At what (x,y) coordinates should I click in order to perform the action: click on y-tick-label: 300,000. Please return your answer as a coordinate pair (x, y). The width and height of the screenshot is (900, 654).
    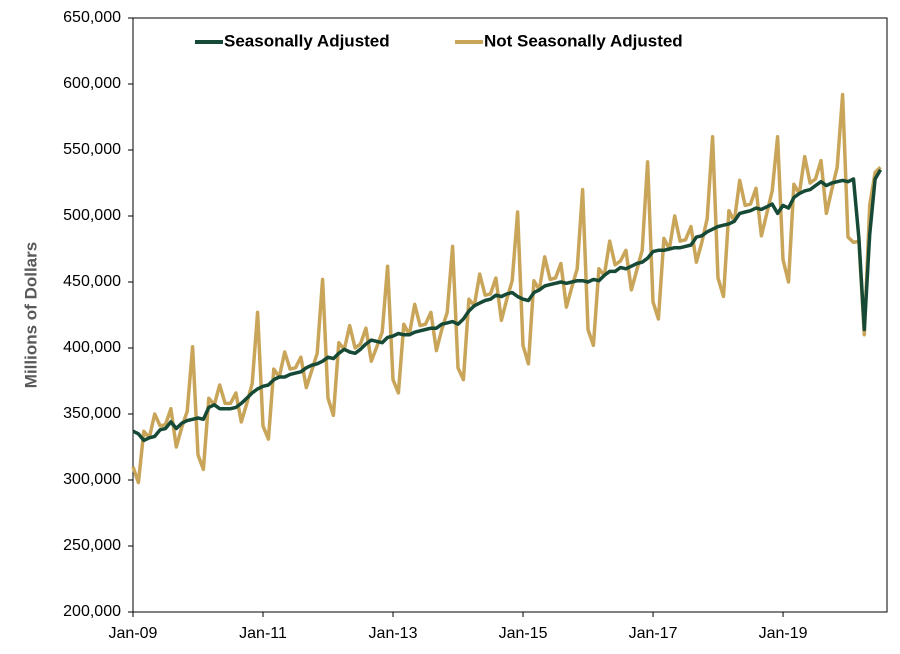
    Looking at the image, I should click on (92, 479).